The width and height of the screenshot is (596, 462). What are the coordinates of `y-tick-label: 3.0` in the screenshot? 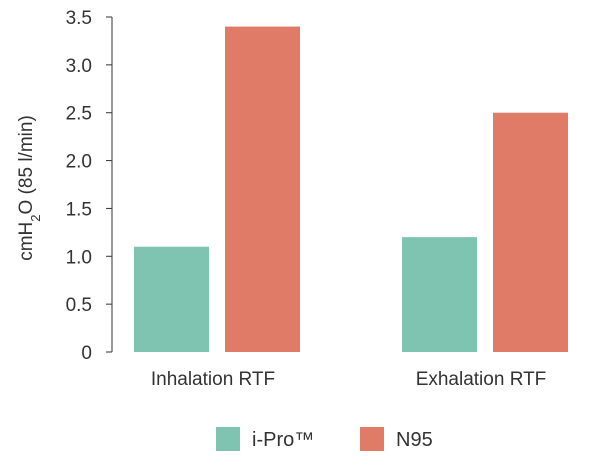 It's located at (79, 66).